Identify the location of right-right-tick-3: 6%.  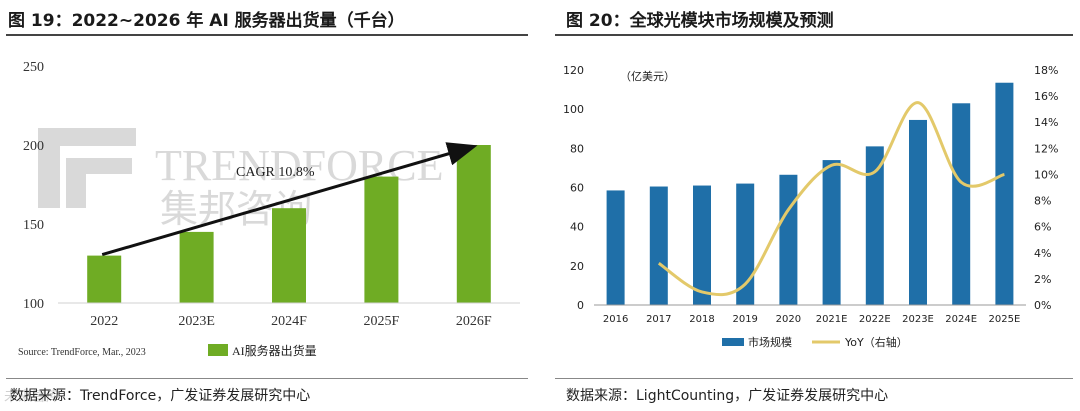
(1042, 227).